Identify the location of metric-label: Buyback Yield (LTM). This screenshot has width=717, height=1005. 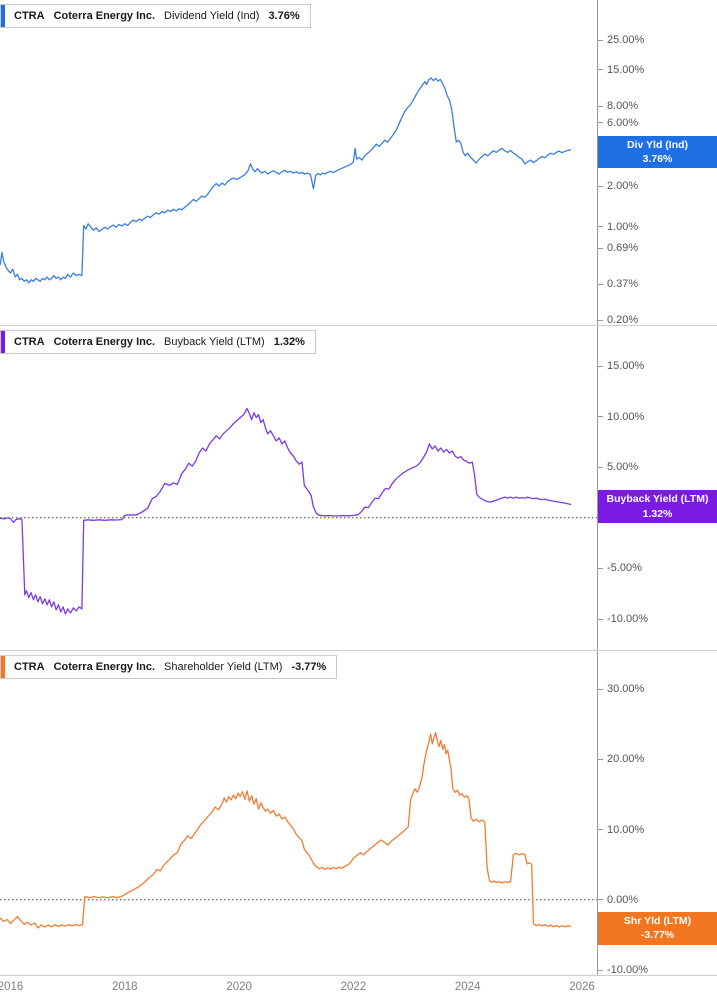
(214, 342).